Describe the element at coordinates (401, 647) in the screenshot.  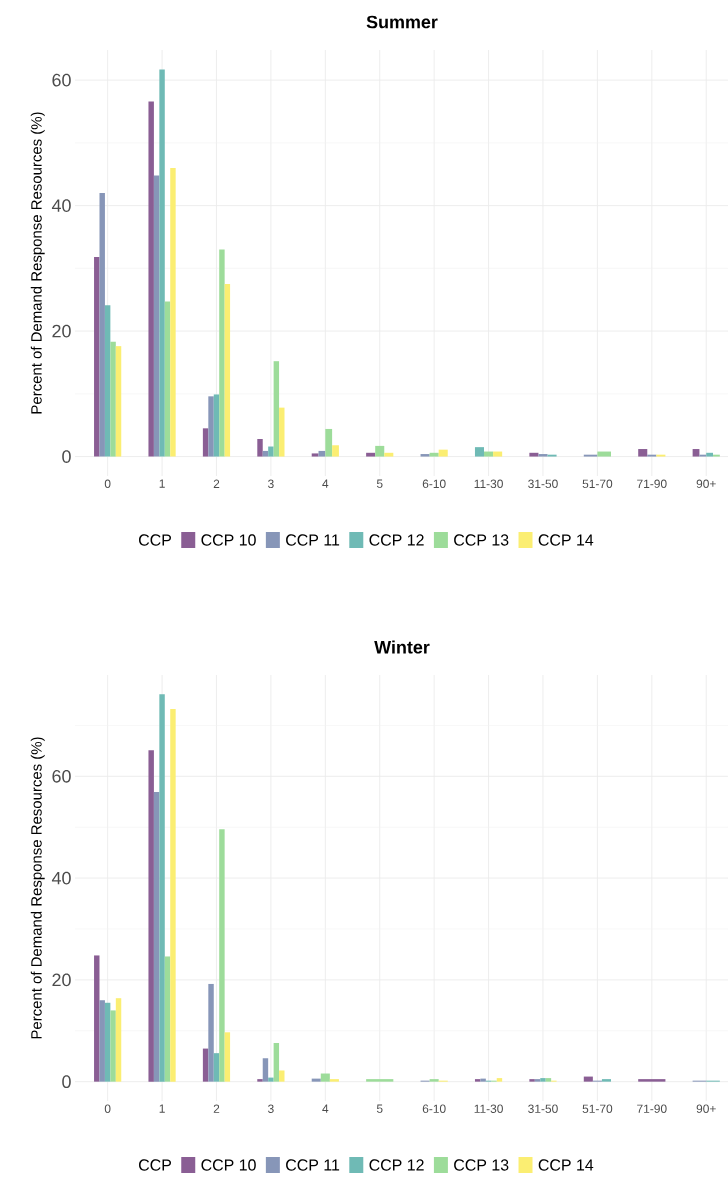
I see `chart-title: Winter` at that location.